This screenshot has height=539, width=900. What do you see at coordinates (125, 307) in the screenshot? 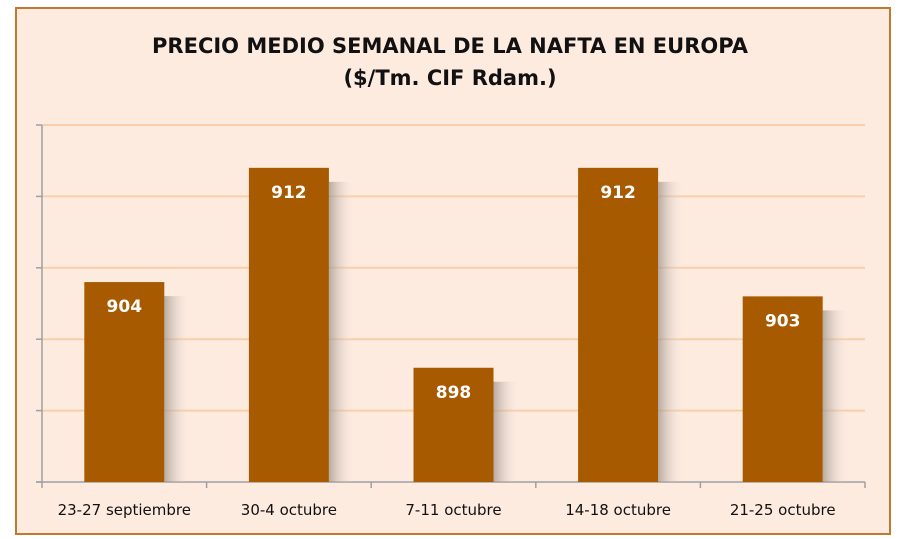
I see `data-label: 904` at bounding box center [125, 307].